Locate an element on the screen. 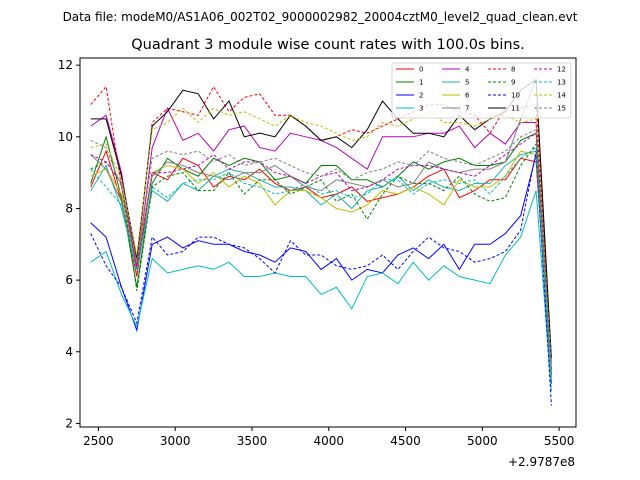  legend-label-4: 4 is located at coordinates (467, 70).